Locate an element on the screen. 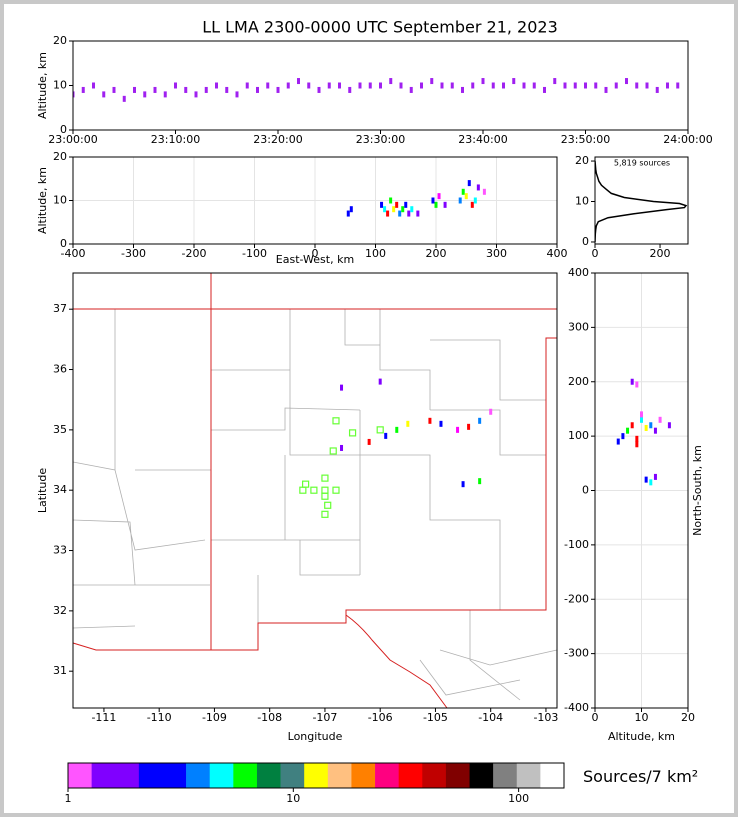  x-tick-label: -105 is located at coordinates (435, 717).